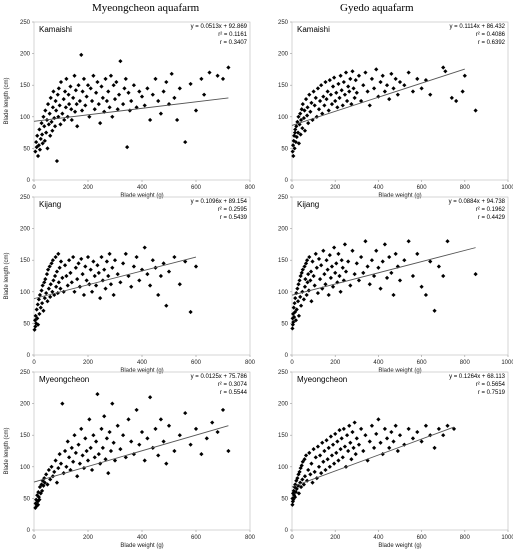 The width and height of the screenshot is (513, 550). Describe the element at coordinates (50, 204) in the screenshot. I see `location-label: Kijang` at that location.